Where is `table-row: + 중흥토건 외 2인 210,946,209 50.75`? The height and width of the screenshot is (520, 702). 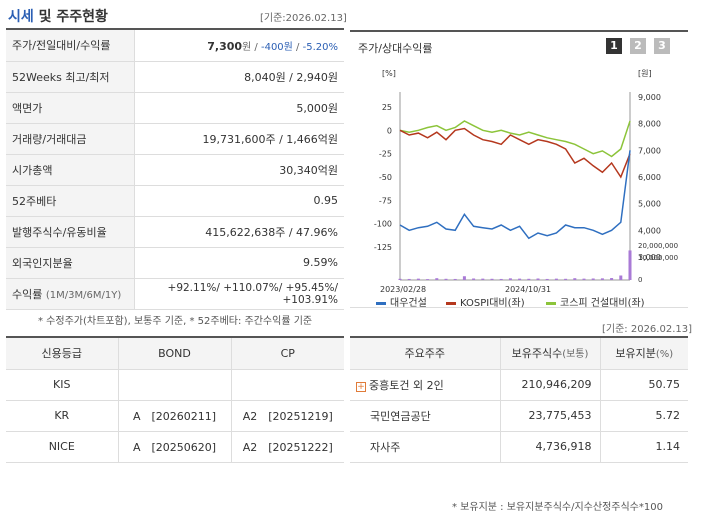 table-row: + 중흥토건 외 2인 210,946,209 50.75 is located at coordinates (519, 385).